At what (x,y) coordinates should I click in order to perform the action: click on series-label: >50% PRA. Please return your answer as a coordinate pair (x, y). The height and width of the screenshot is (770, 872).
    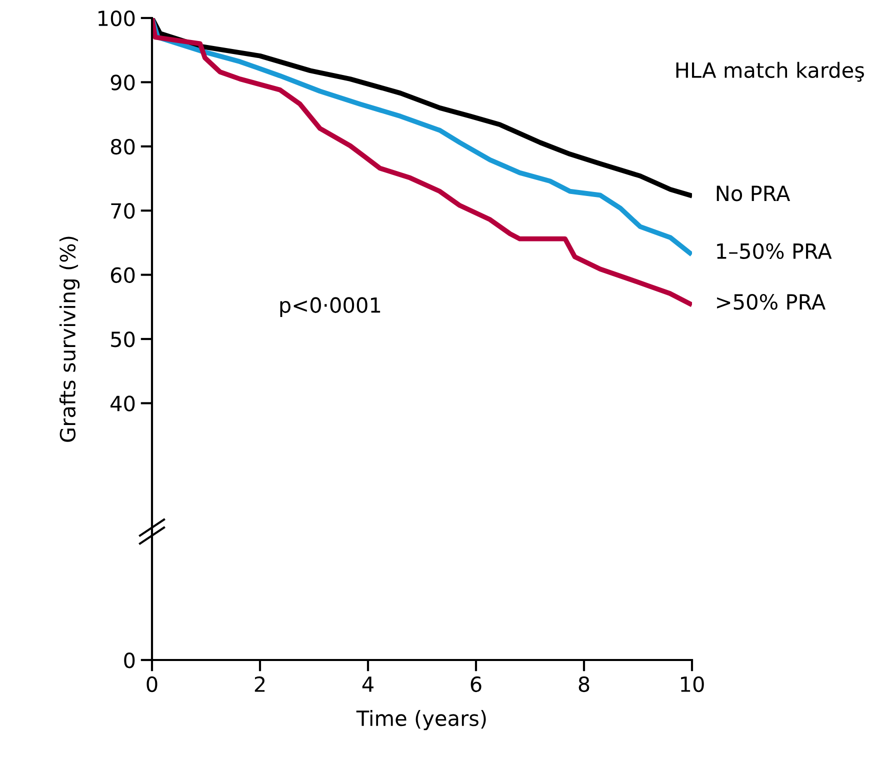
    Looking at the image, I should click on (771, 302).